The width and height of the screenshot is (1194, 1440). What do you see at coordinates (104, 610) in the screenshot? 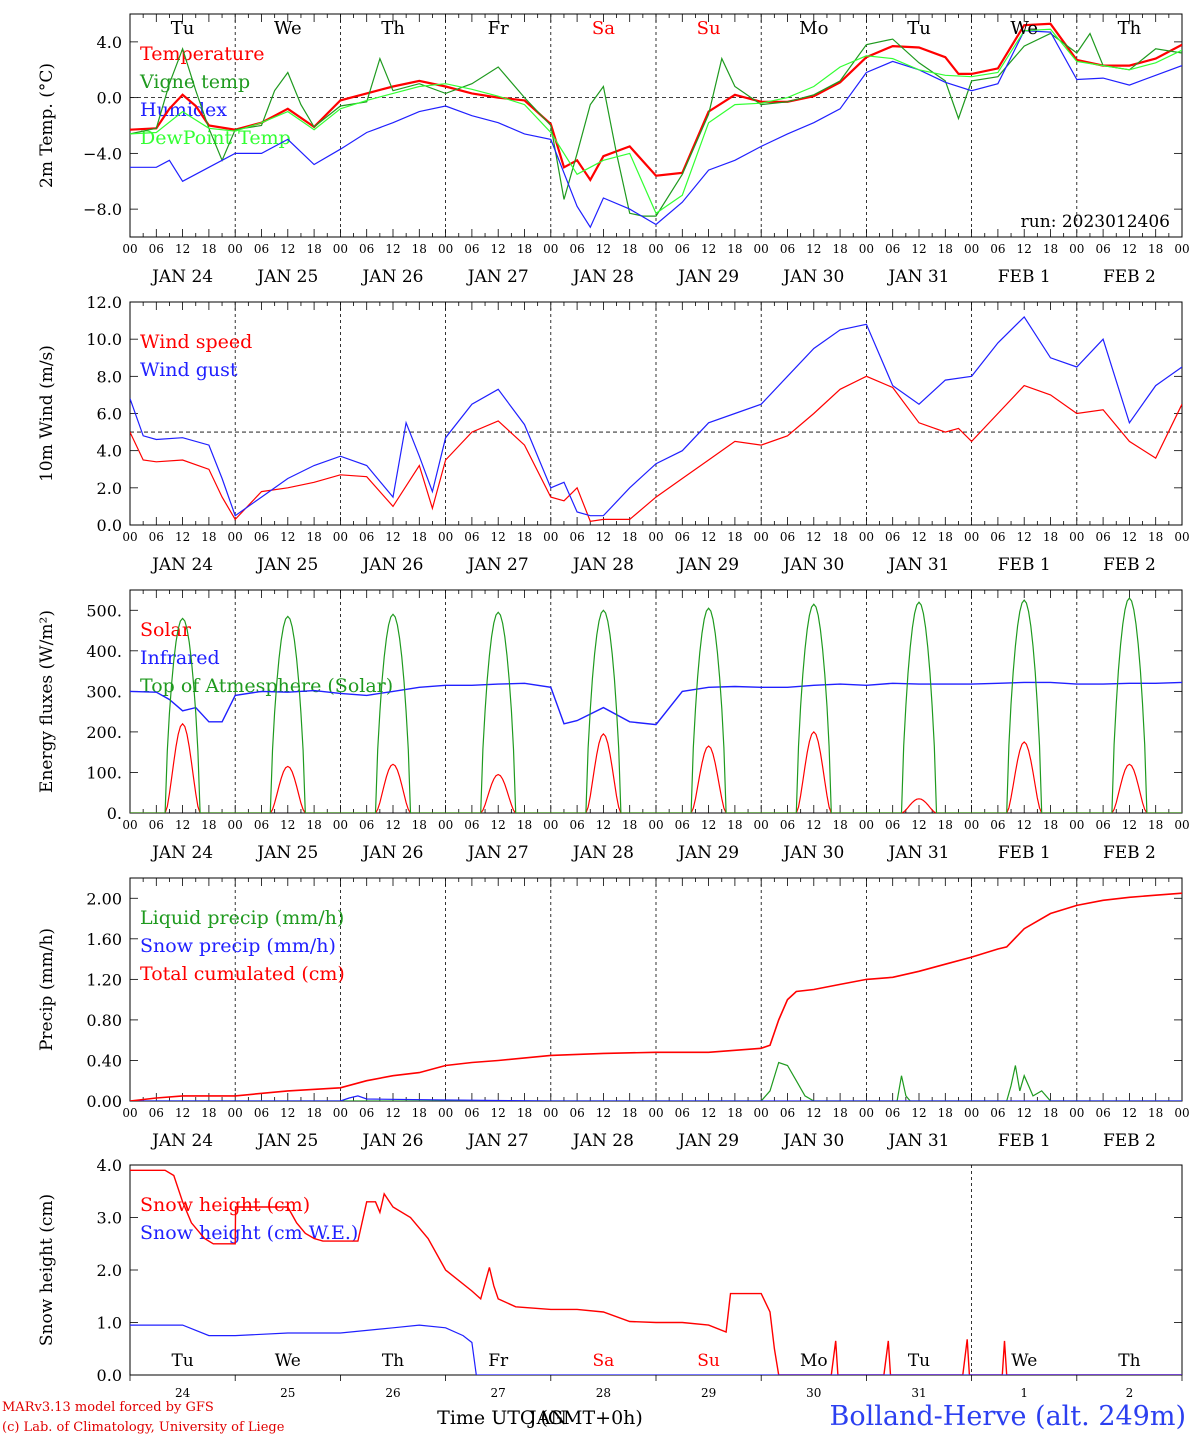
I see `y-tick-label: 500.` at bounding box center [104, 610].